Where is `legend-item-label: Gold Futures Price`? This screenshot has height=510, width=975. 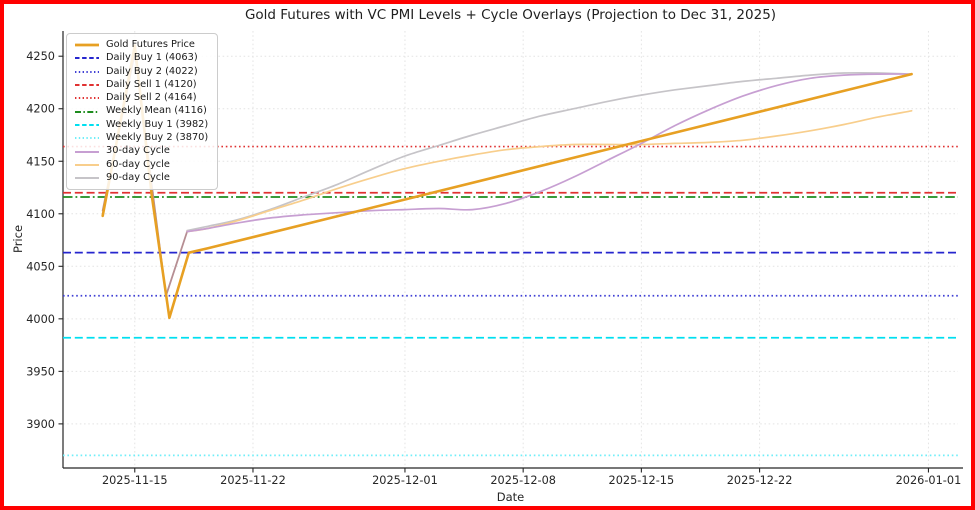
legend-item-label: Gold Futures Price is located at coordinates (150, 44).